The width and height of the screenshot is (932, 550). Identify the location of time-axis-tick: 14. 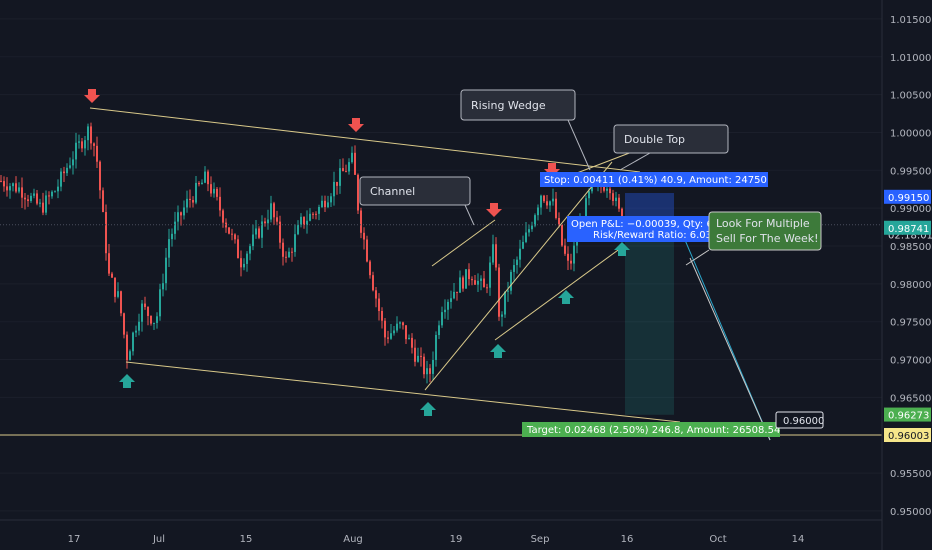
(798, 539).